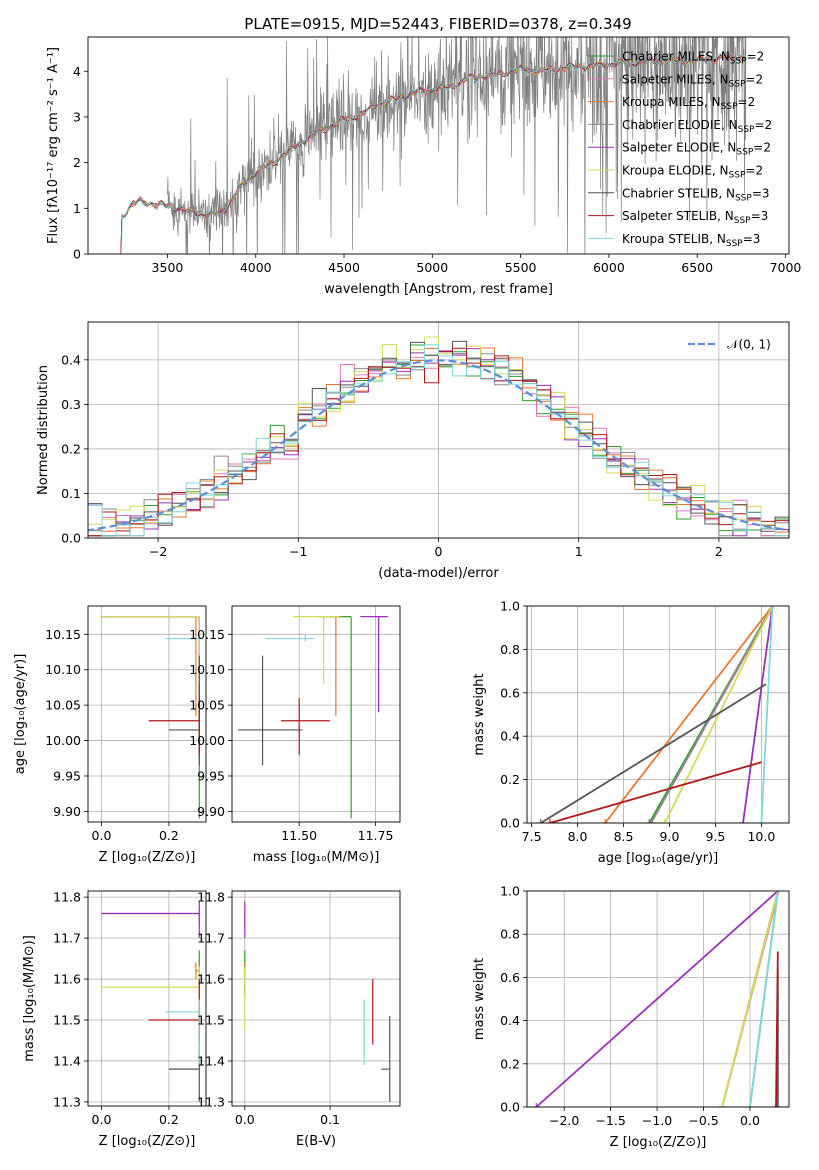 Image resolution: width=819 pixels, height=1170 pixels. What do you see at coordinates (510, 606) in the screenshot?
I see `weight-vs-age-ytick-label: 1.0` at bounding box center [510, 606].